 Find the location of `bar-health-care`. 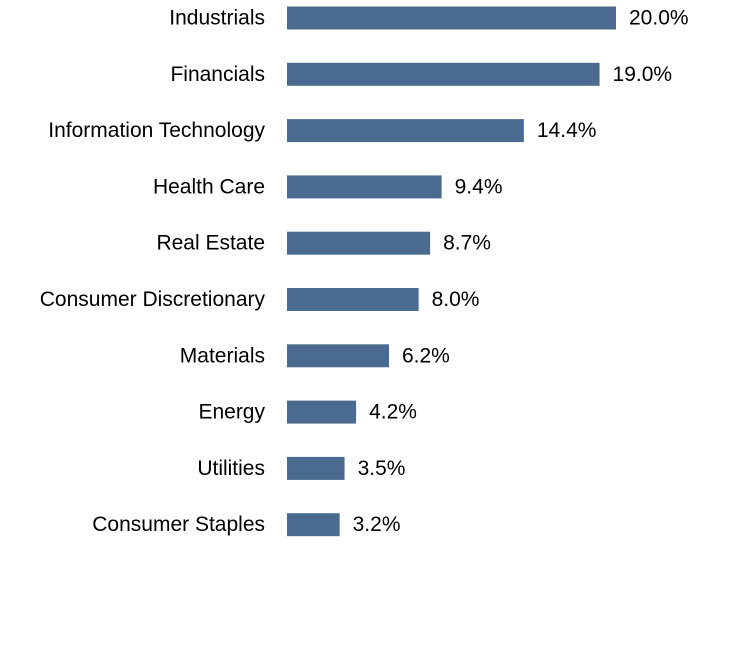

bar-health-care is located at coordinates (364, 187).